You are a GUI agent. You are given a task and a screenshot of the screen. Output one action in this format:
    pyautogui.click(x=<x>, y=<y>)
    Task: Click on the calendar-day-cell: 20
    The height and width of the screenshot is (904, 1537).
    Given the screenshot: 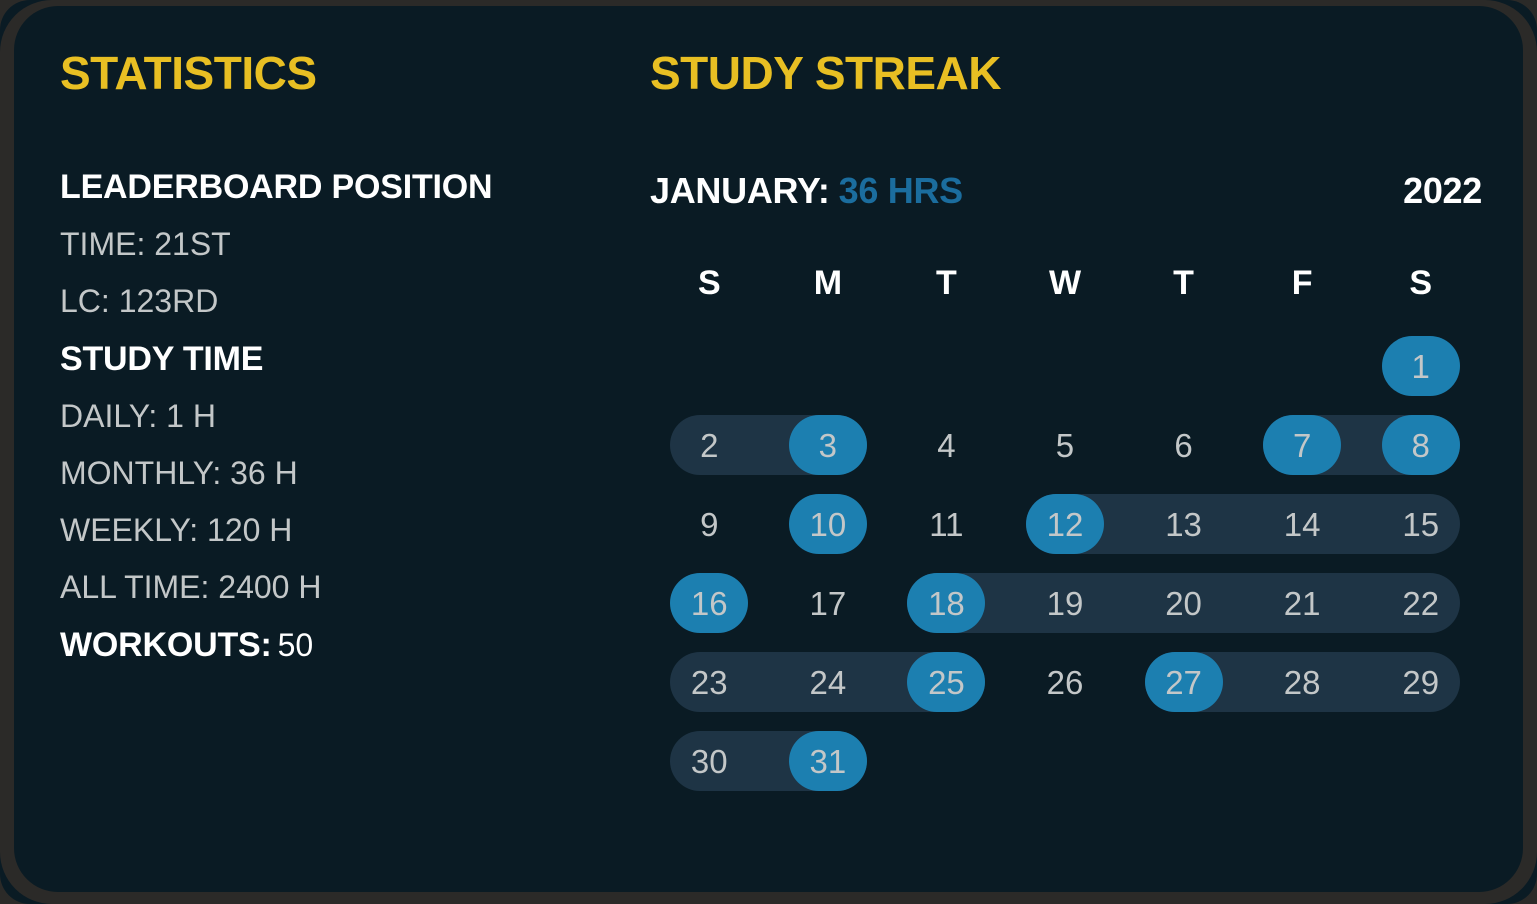 What is the action you would take?
    pyautogui.click(x=1183, y=603)
    